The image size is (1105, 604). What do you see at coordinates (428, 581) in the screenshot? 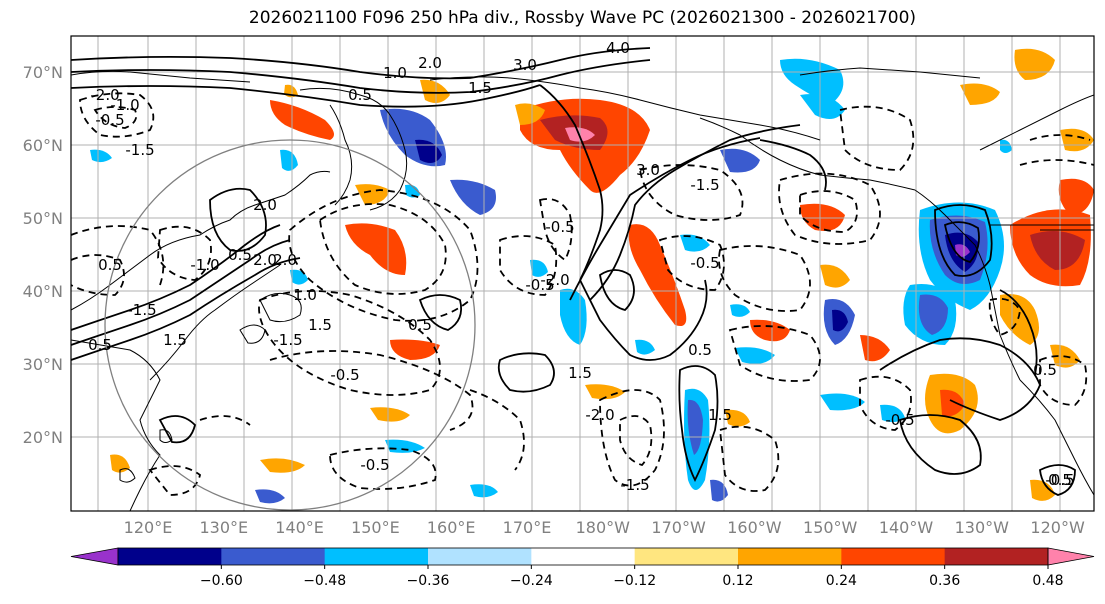
I see `colorbar-tick-label: −0.36` at bounding box center [428, 581].